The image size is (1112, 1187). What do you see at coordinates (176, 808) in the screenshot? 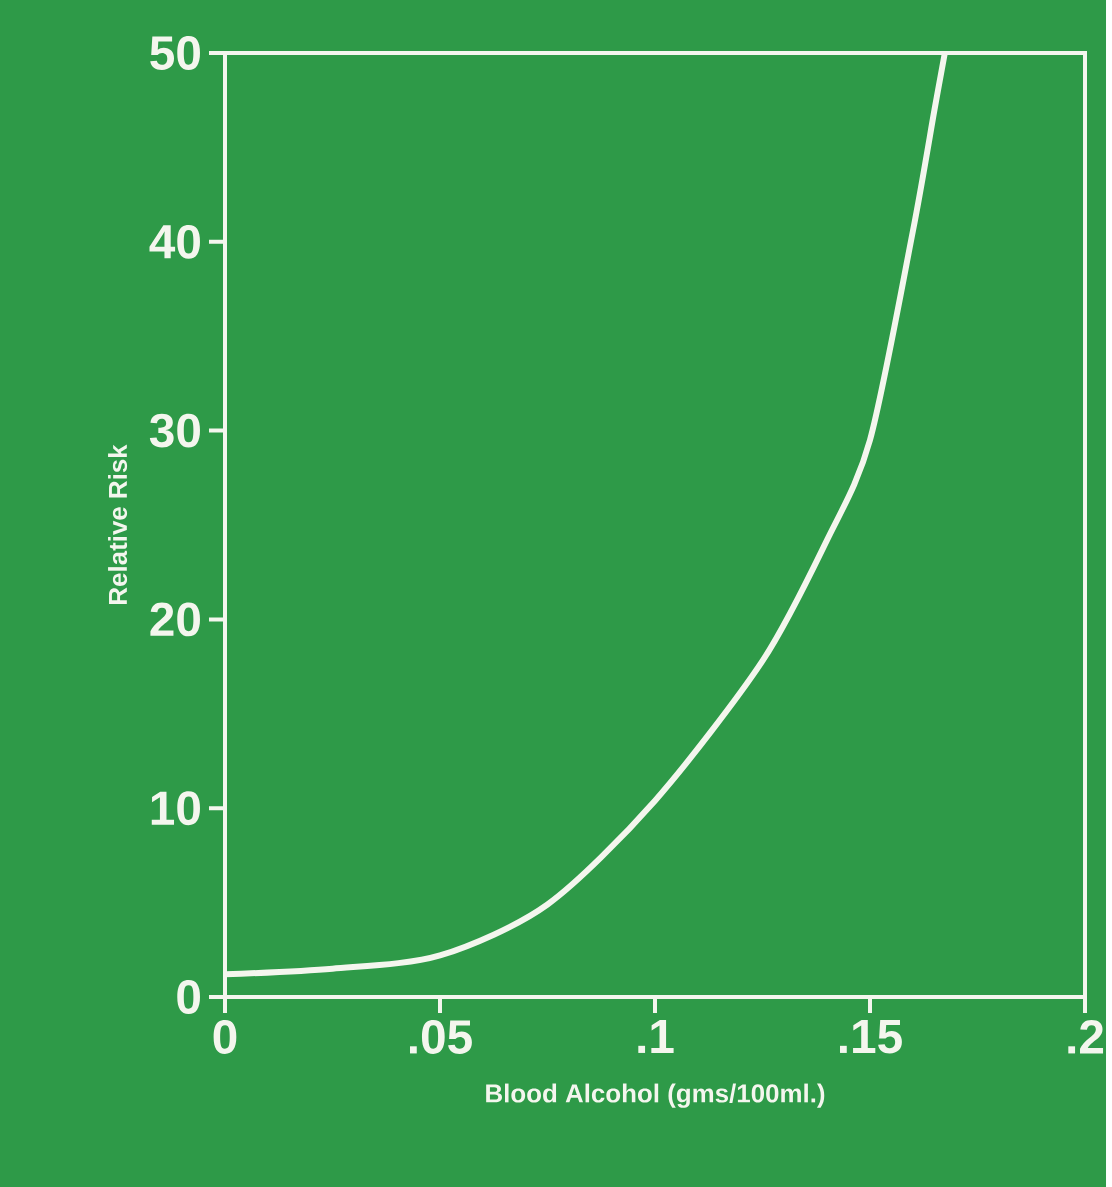
I see `y-tick-label: 10` at bounding box center [176, 808].